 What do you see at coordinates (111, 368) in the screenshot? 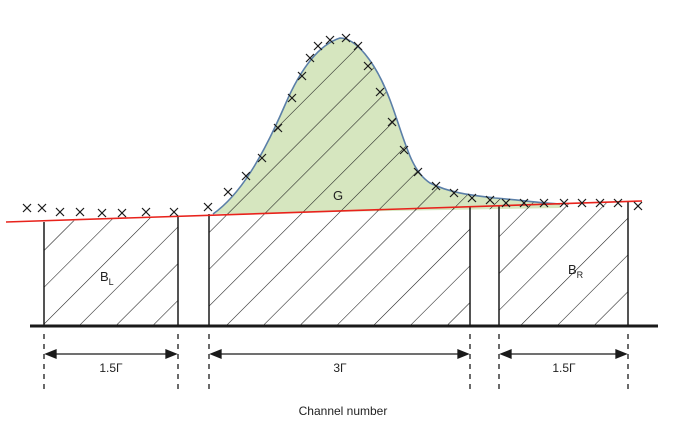
I see `left-width-label: 1.5Γ` at bounding box center [111, 368].